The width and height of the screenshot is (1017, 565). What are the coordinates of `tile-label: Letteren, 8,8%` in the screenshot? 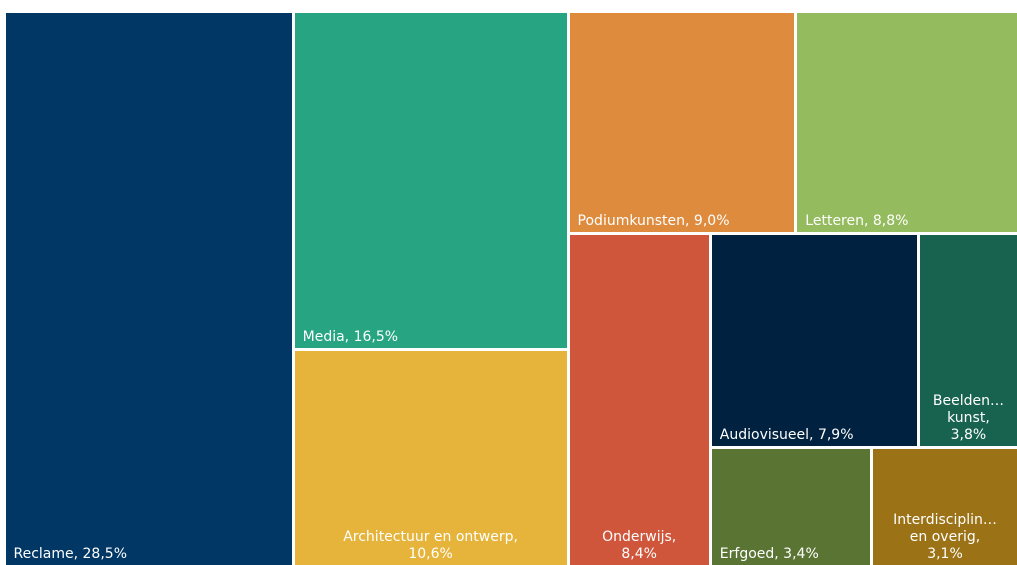 It's located at (857, 221).